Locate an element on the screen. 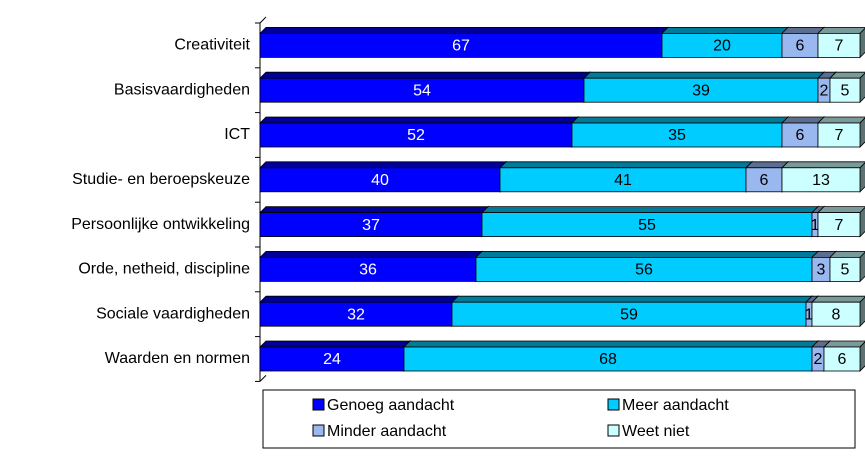 This screenshot has height=459, width=865. legend-label: Minder aandacht is located at coordinates (387, 431).